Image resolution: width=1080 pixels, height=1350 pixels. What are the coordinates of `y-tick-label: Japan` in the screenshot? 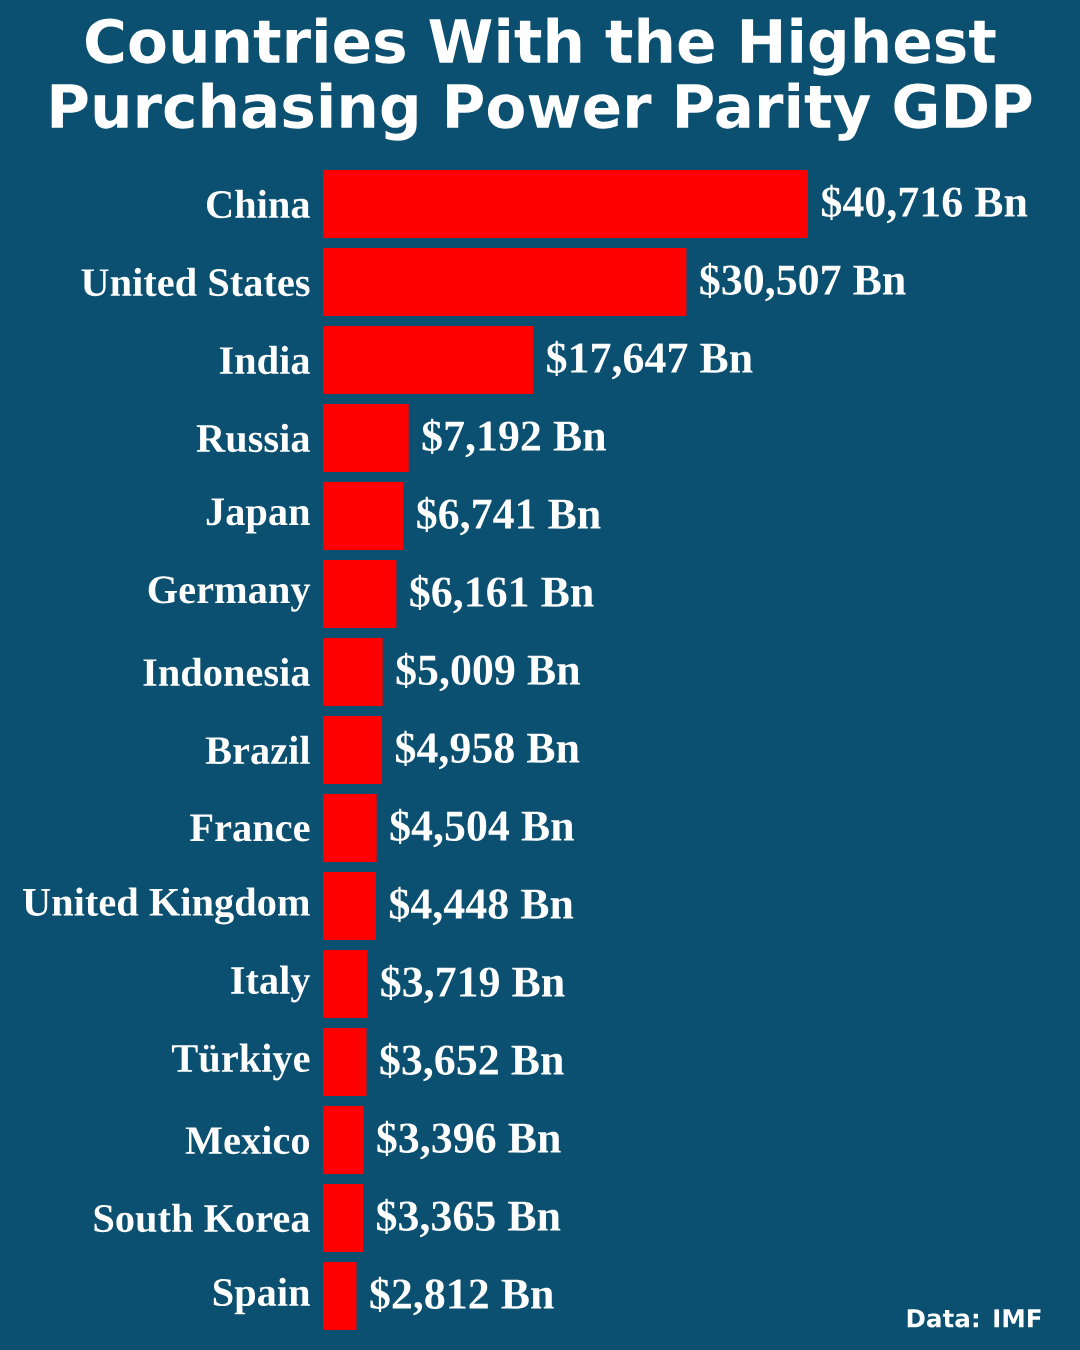 It's located at (258, 516).